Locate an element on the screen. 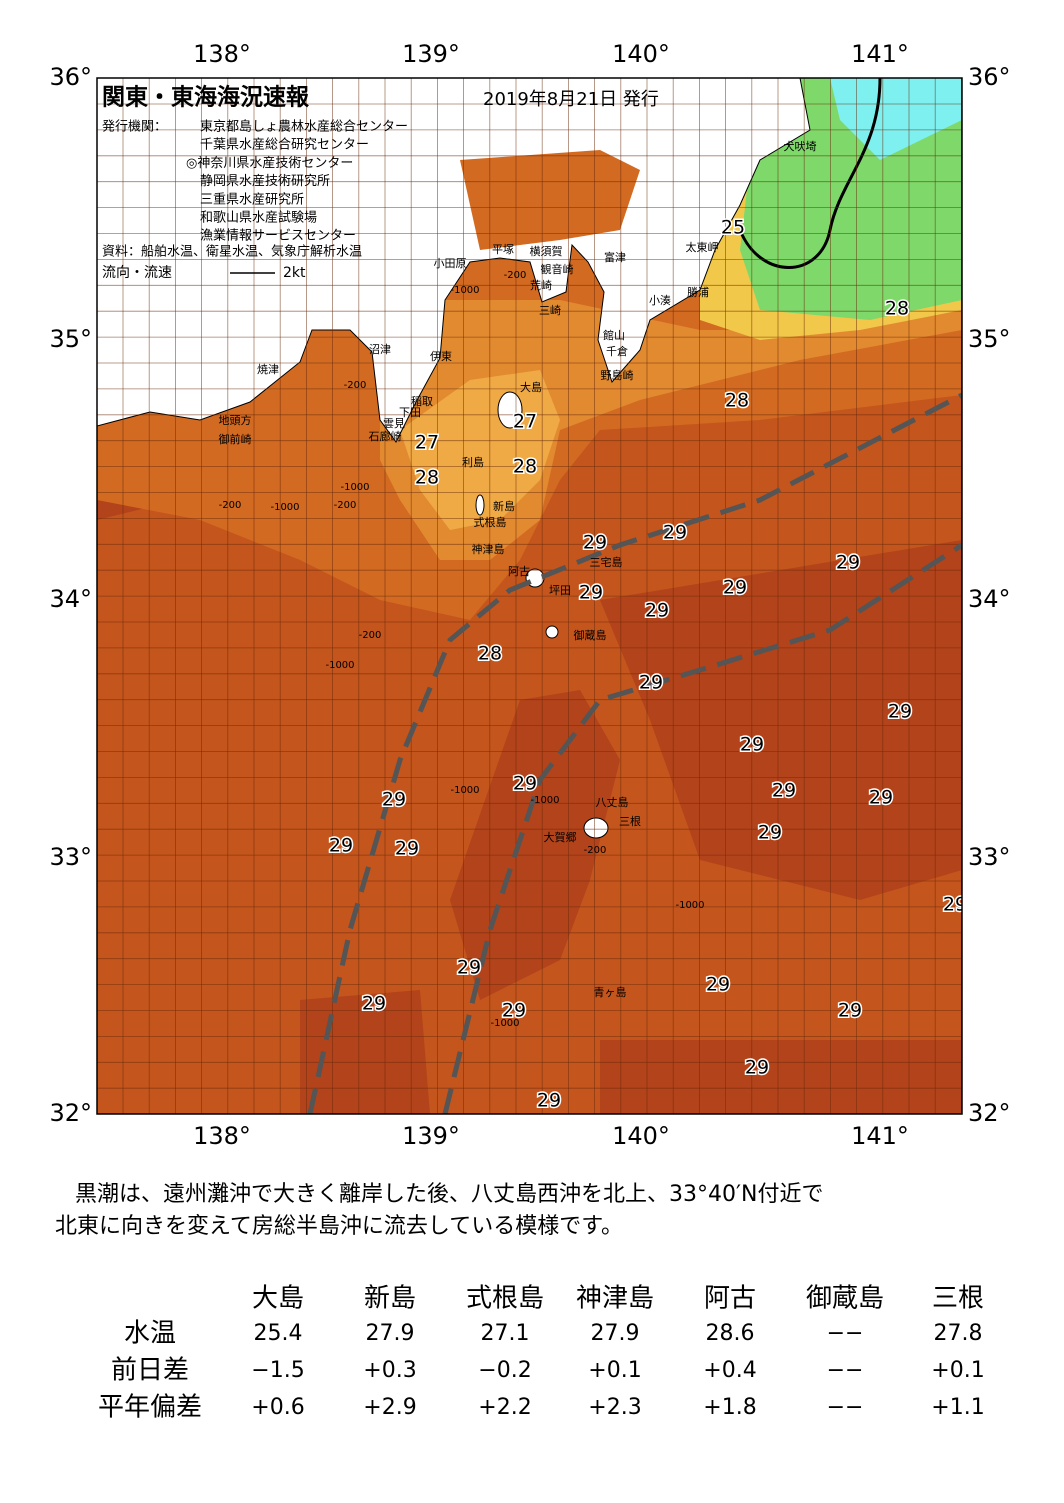  place-name: 野島崎 is located at coordinates (617, 375).